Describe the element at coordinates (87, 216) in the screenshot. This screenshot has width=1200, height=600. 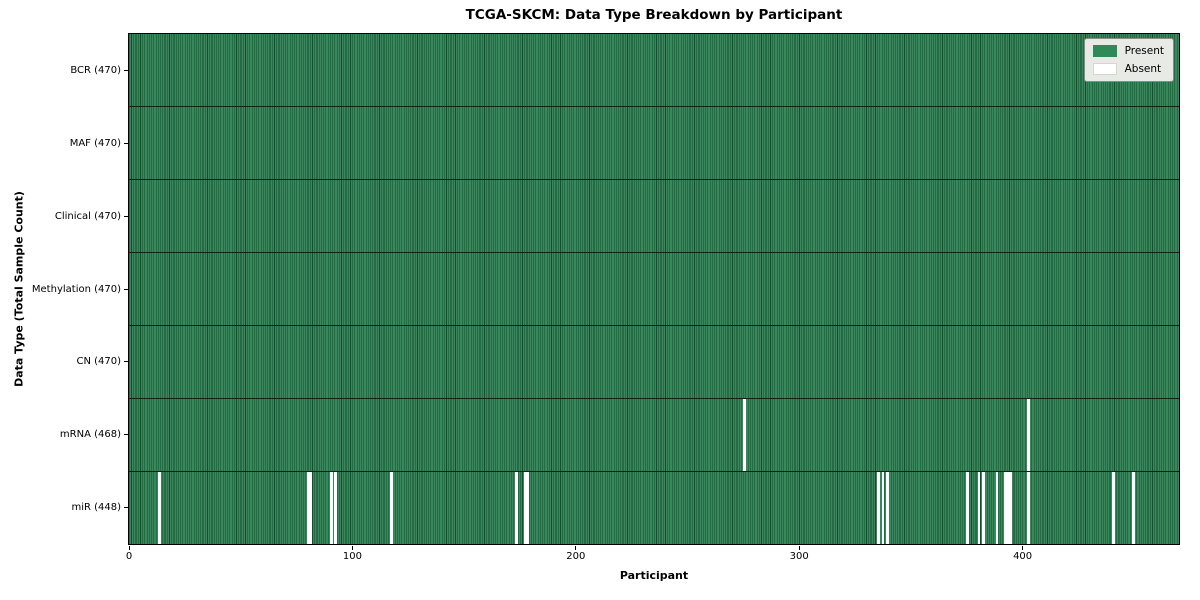
I see `y-tick-label: Clinical (470)` at that location.